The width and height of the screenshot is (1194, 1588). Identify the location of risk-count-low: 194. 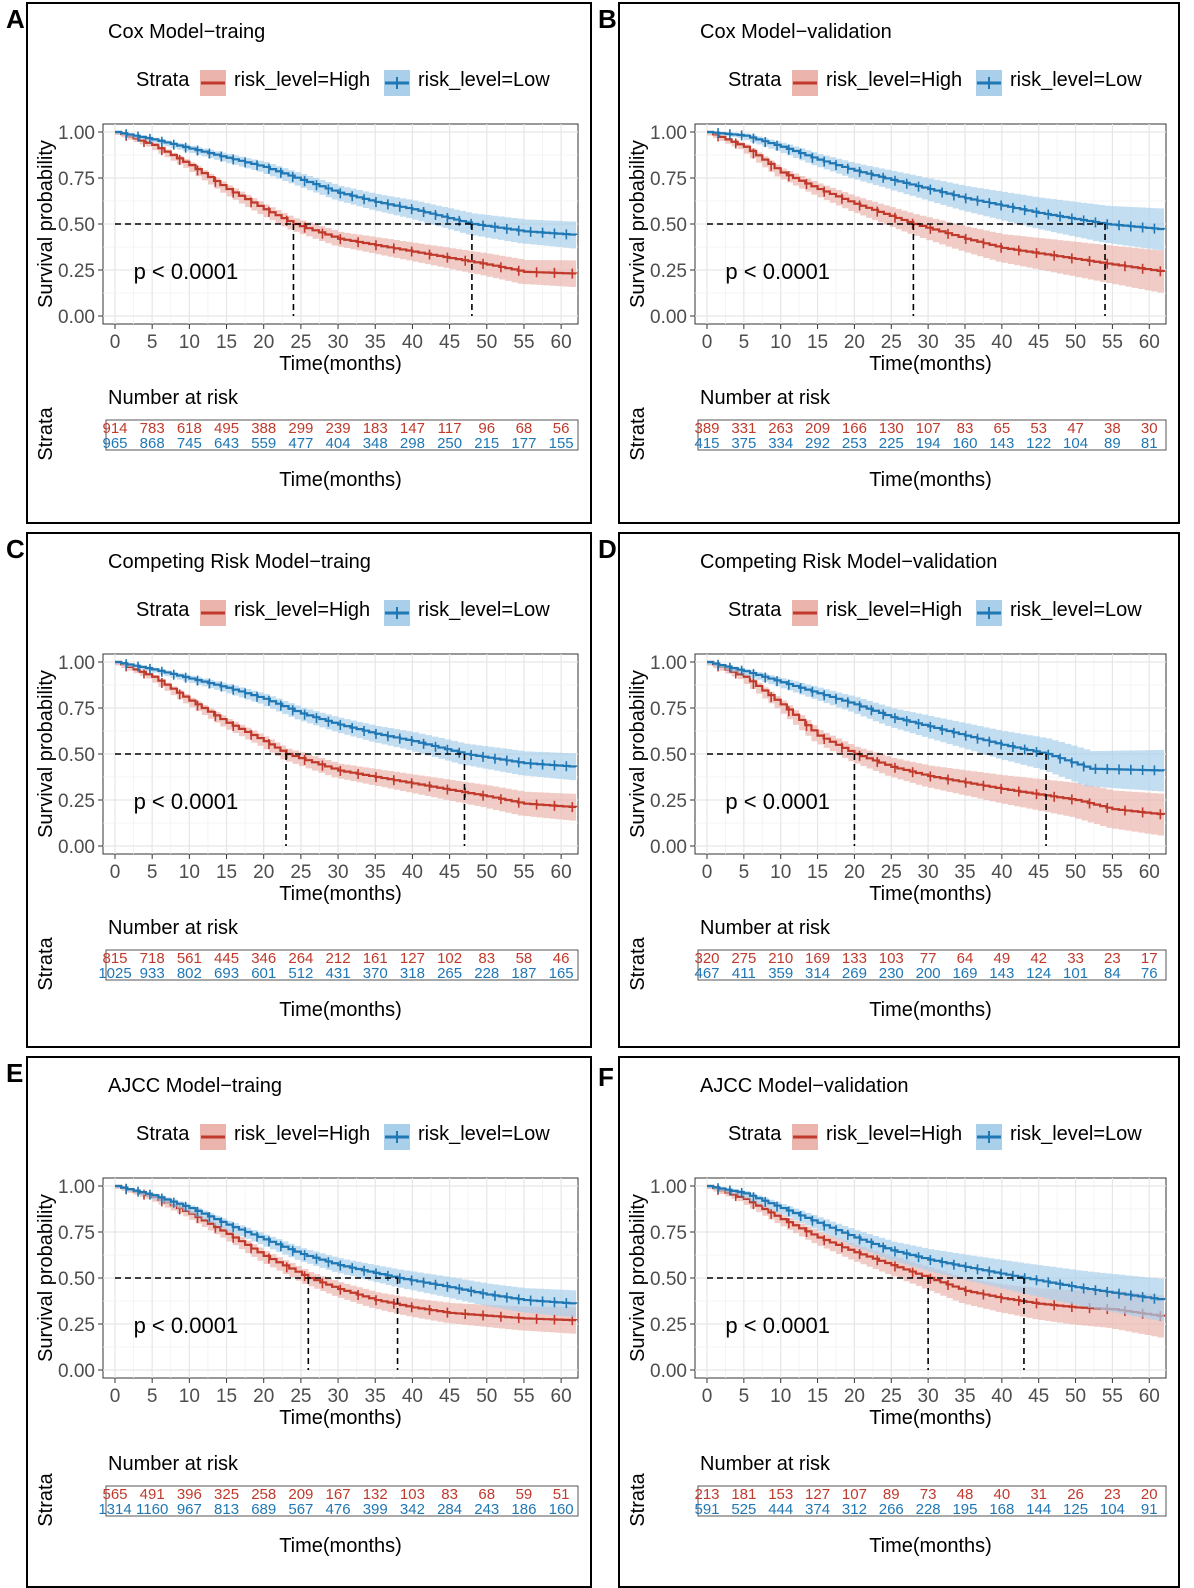
(928, 443).